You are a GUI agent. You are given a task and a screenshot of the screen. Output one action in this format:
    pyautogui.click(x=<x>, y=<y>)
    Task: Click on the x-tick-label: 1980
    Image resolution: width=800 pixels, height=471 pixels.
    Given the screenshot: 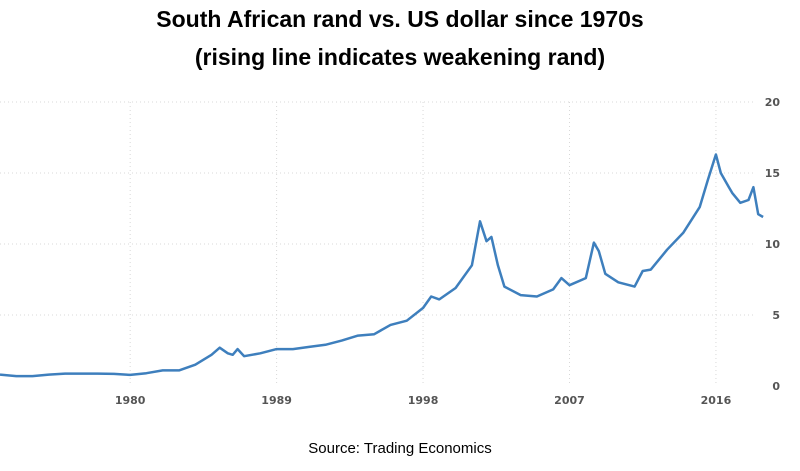 What is the action you would take?
    pyautogui.click(x=130, y=400)
    